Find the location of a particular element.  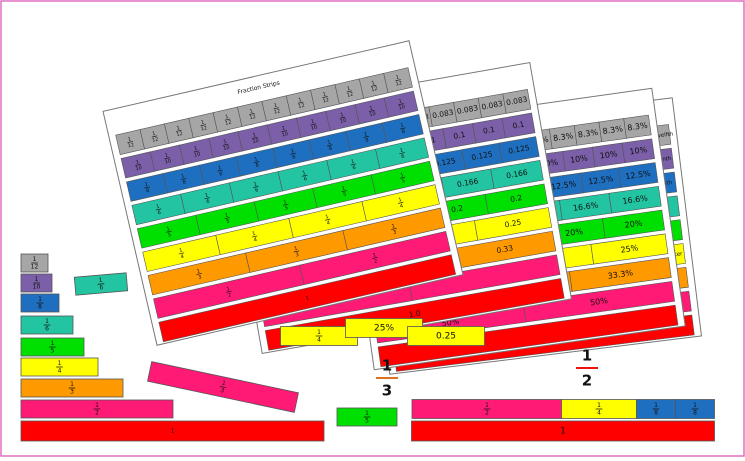

strip-label: 33.3% is located at coordinates (620, 274).